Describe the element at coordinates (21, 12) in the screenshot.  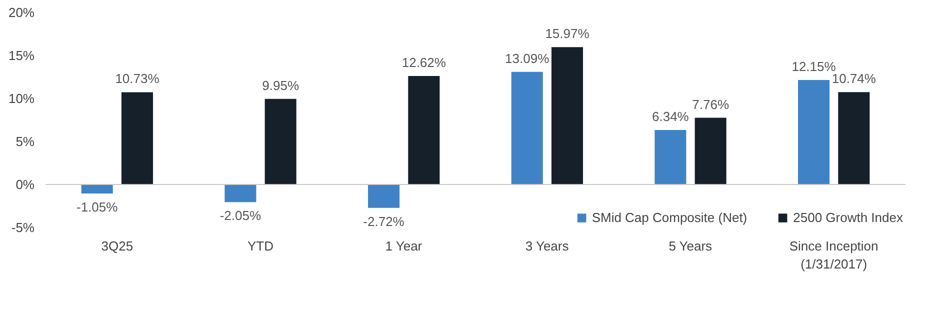
I see `y-tick-label: 20%` at that location.